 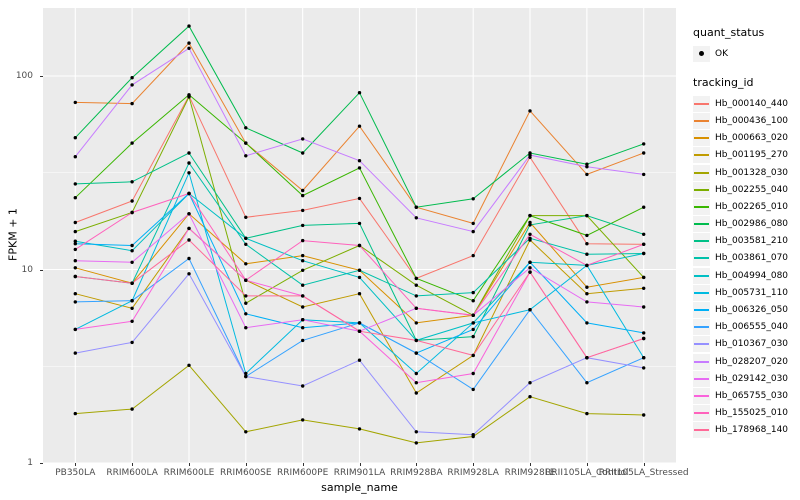 What do you see at coordinates (75, 473) in the screenshot?
I see `x-tick-label: PB350LA` at bounding box center [75, 473].